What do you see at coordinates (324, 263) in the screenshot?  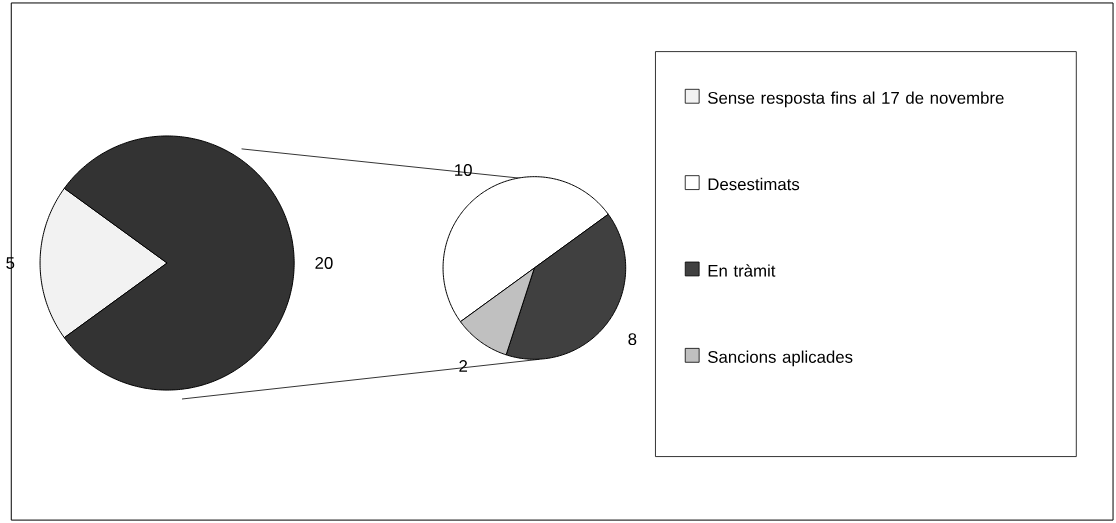 I see `data-label: 20` at bounding box center [324, 263].